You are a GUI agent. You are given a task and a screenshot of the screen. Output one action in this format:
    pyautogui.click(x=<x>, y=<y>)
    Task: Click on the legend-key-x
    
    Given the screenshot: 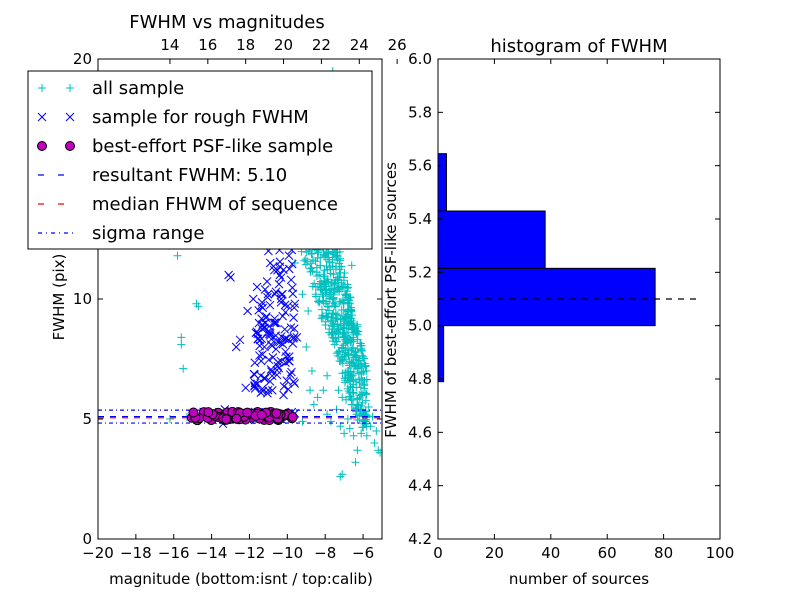 What is the action you would take?
    pyautogui.click(x=42, y=117)
    